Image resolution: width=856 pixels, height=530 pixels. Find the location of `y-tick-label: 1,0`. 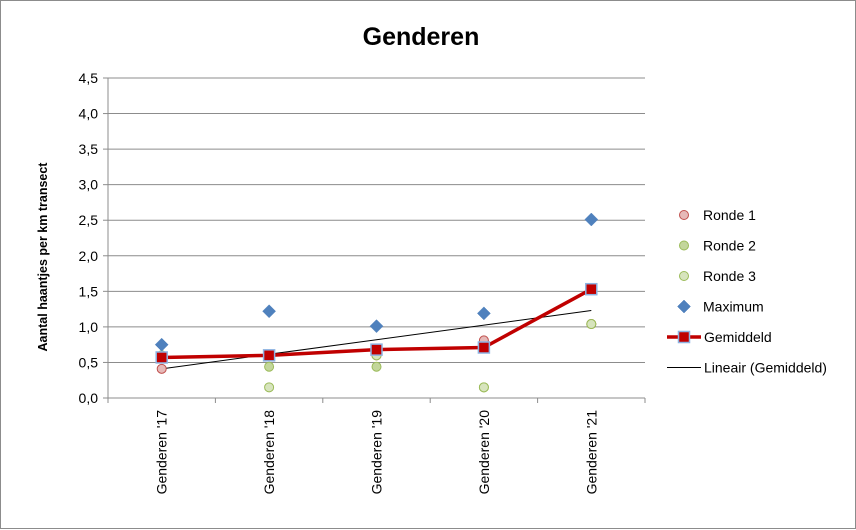

y-tick-label: 1,0 is located at coordinates (89, 327).